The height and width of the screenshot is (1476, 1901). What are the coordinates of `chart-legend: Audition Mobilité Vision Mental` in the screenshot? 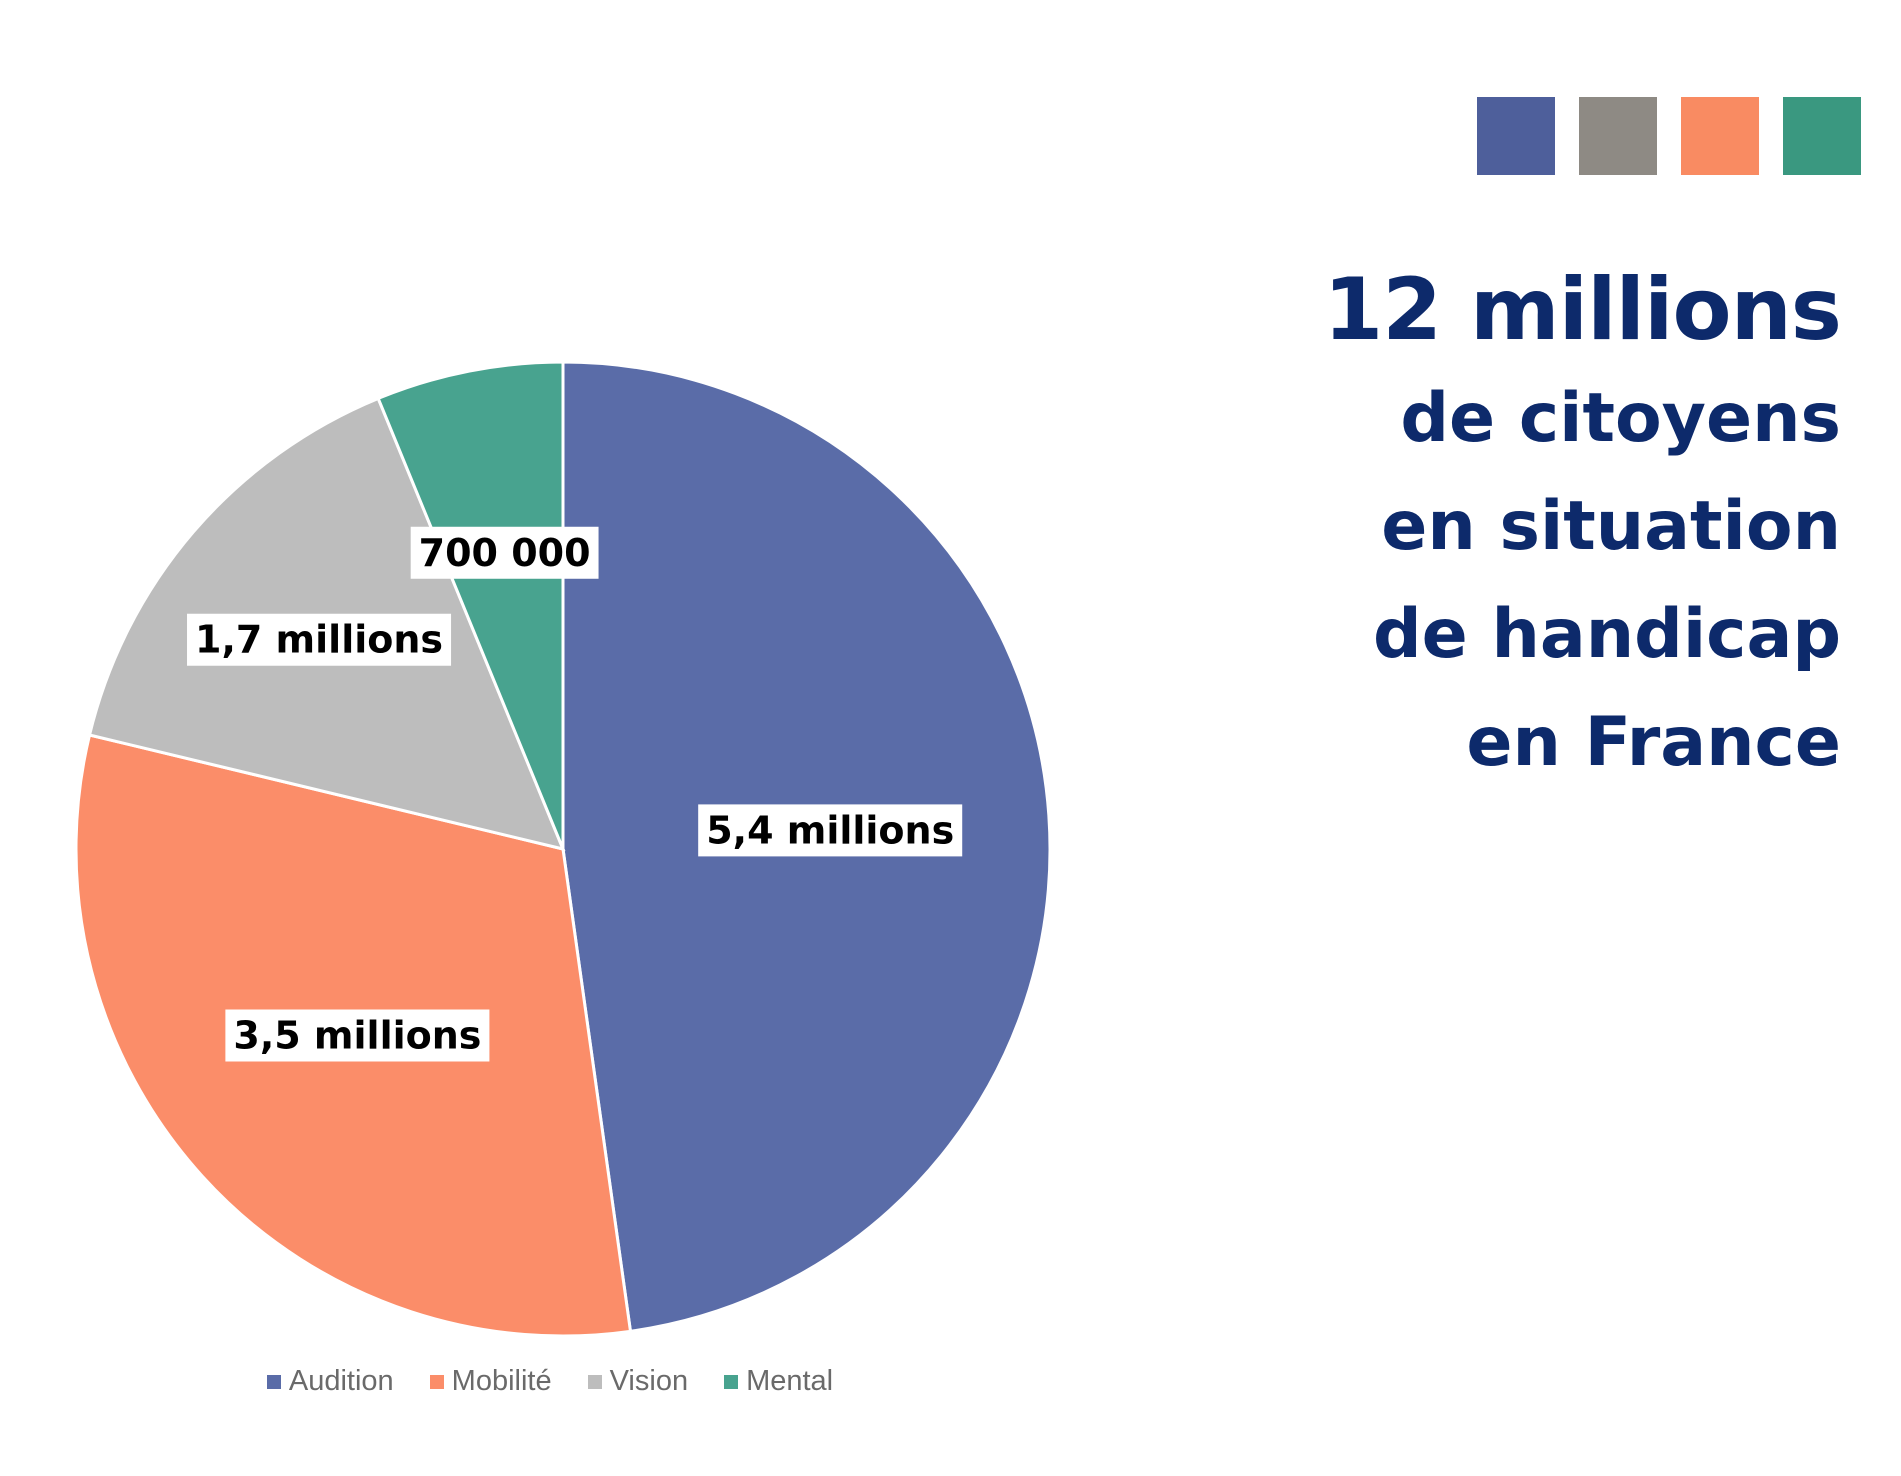 It's located at (550, 1381).